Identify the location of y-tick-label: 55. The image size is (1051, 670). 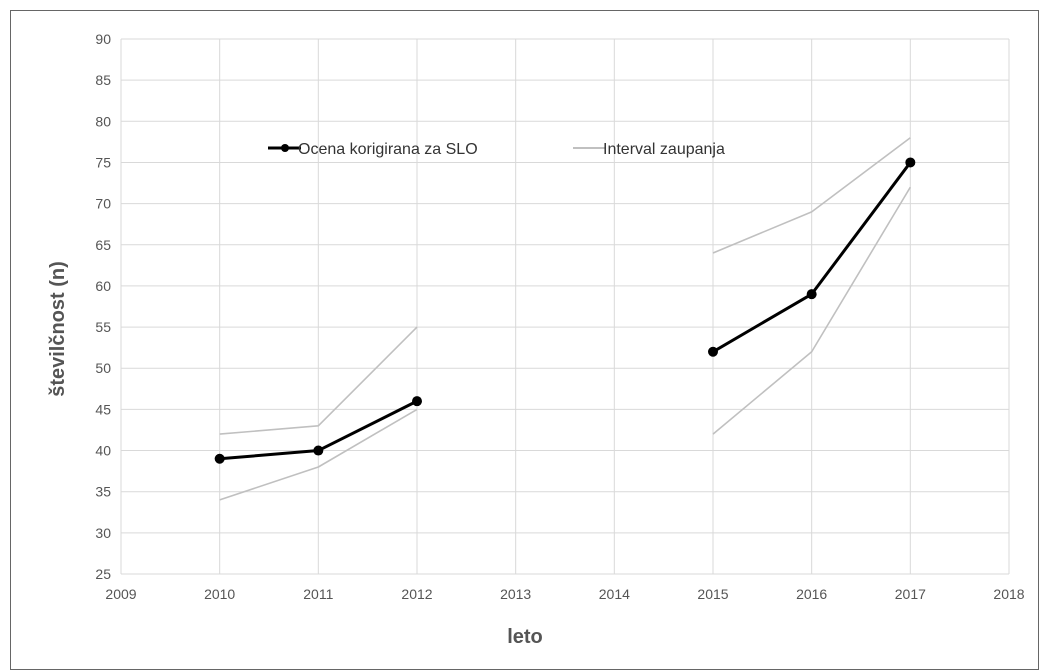
(103, 327).